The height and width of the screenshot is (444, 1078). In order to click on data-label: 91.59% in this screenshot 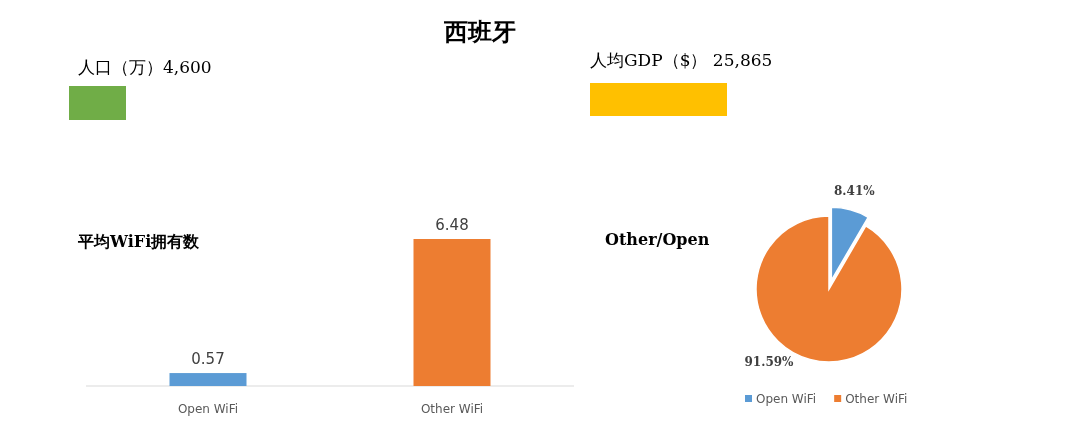, I will do `click(769, 362)`.